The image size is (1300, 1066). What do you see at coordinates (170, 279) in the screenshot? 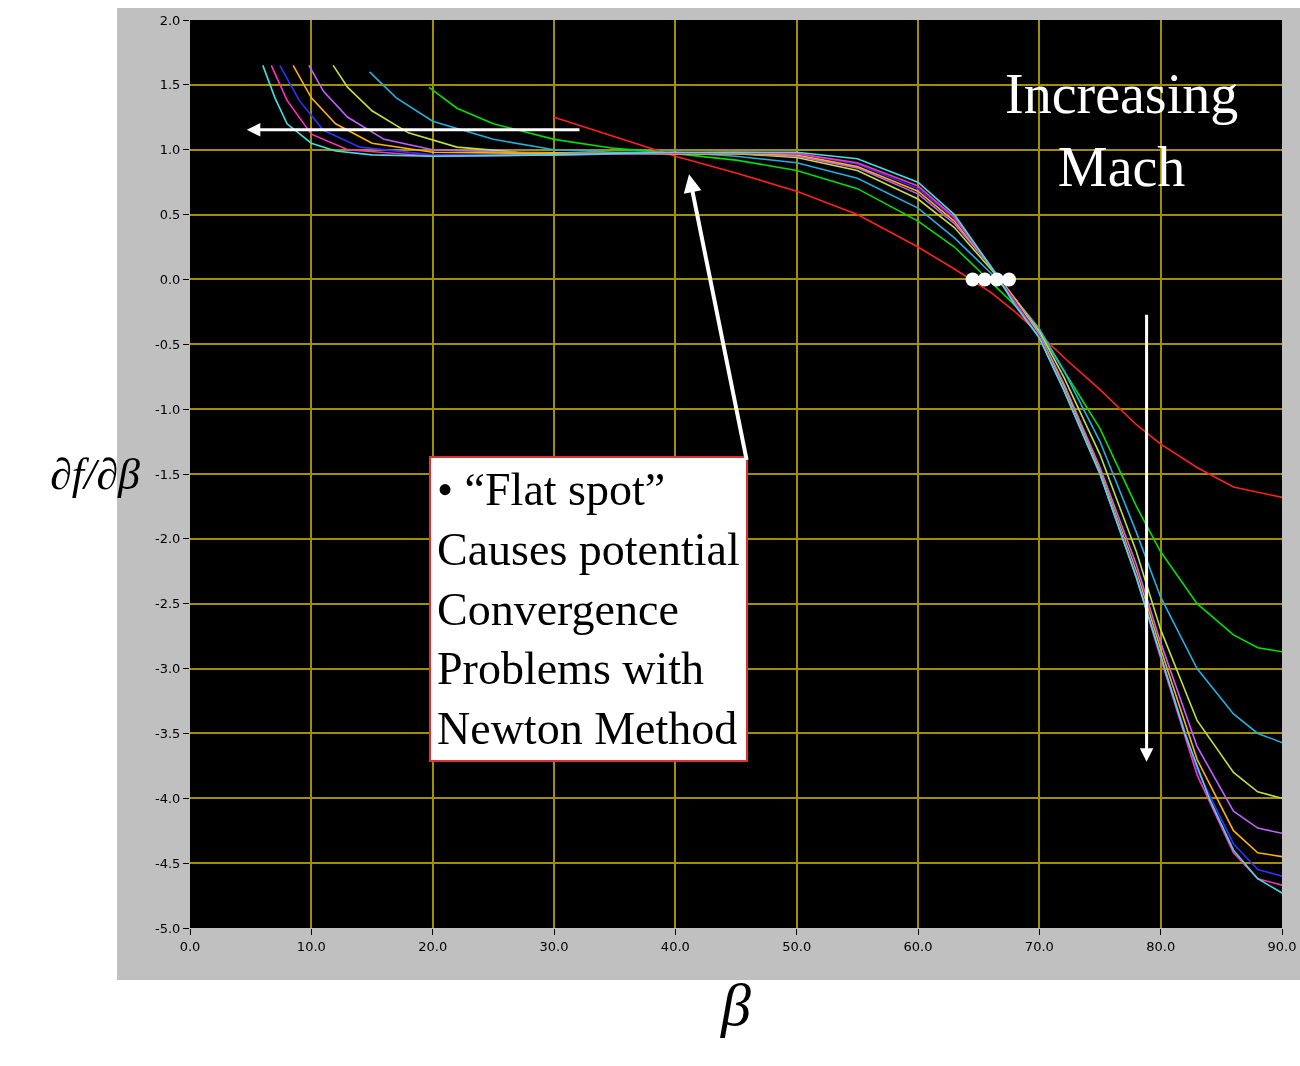
I see `y-tick-label: 0.0` at bounding box center [170, 279].